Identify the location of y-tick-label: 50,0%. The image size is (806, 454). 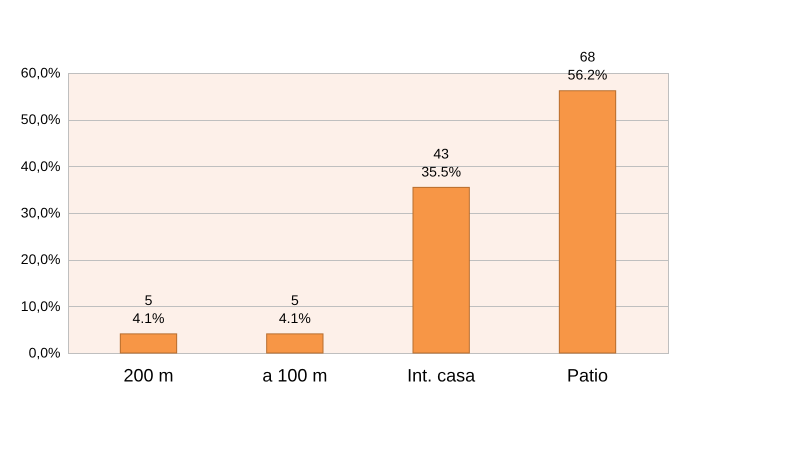
(40, 119).